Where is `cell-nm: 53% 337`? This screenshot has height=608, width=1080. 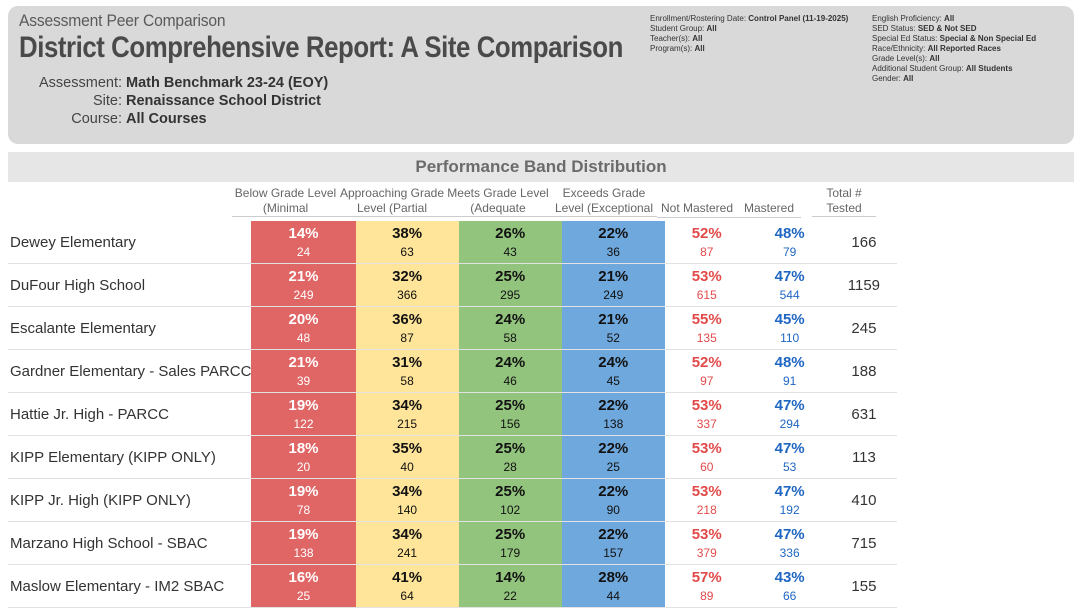
cell-nm: 53% 337 is located at coordinates (706, 414).